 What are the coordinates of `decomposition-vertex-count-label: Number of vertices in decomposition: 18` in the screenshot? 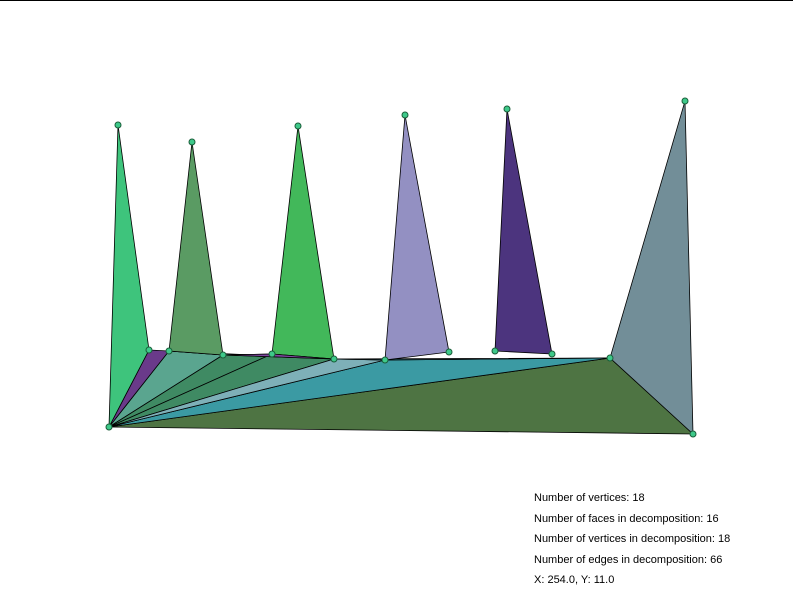 It's located at (632, 539).